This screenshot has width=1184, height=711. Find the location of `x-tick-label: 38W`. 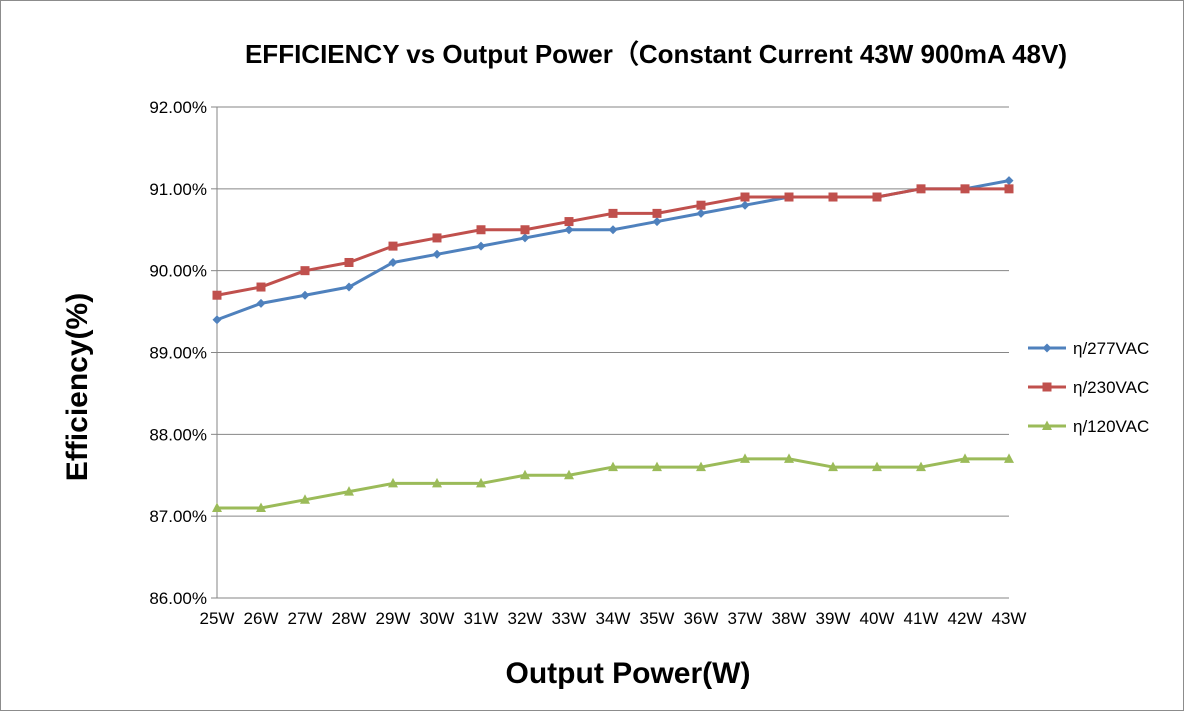

x-tick-label: 38W is located at coordinates (789, 618).